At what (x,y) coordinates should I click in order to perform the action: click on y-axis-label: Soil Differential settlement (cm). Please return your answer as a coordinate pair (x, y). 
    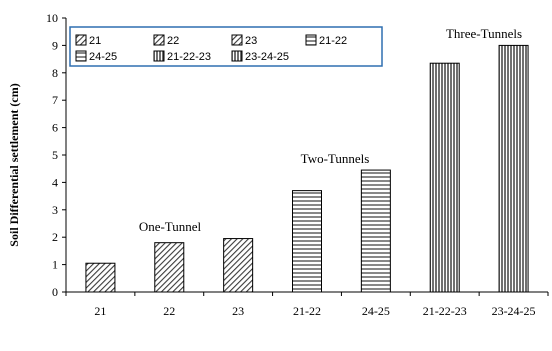
    Looking at the image, I should click on (14, 164).